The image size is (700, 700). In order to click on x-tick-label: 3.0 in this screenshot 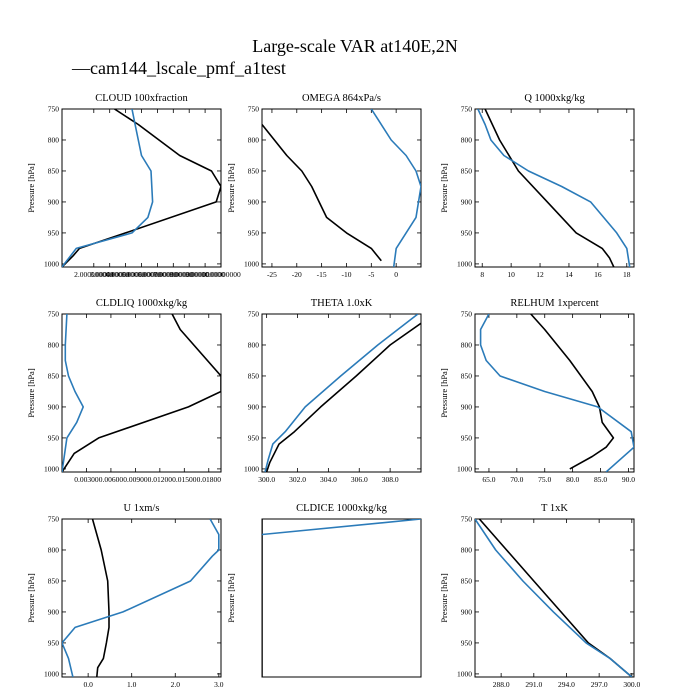, I will do `click(219, 684)`.